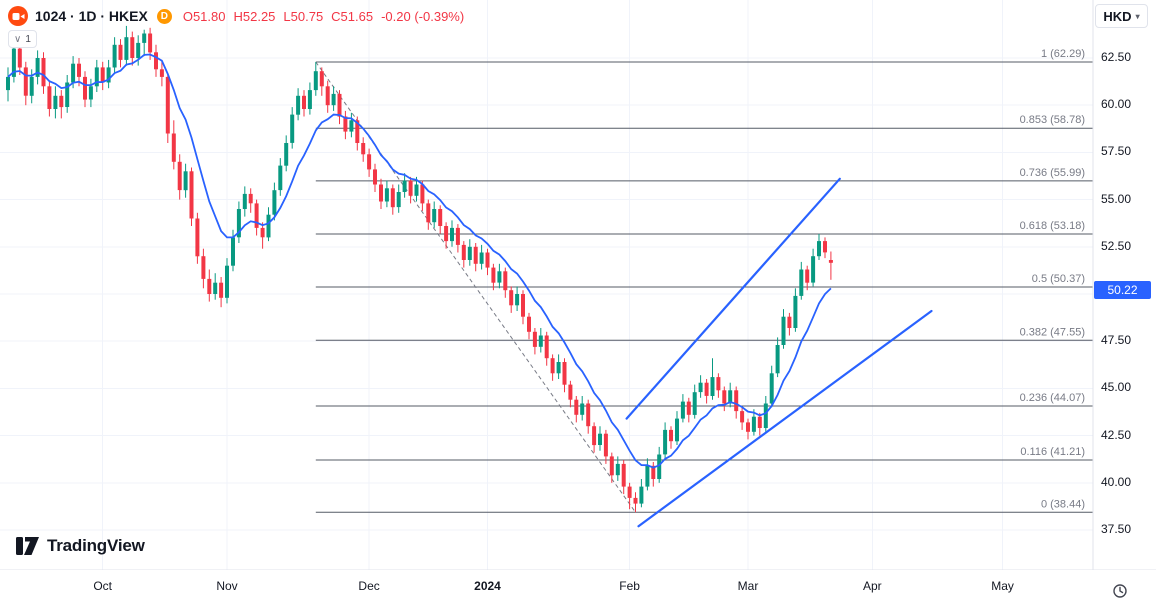 This screenshot has width=1156, height=603. Describe the element at coordinates (1116, 340) in the screenshot. I see `price-axis-label: 47.50` at that location.